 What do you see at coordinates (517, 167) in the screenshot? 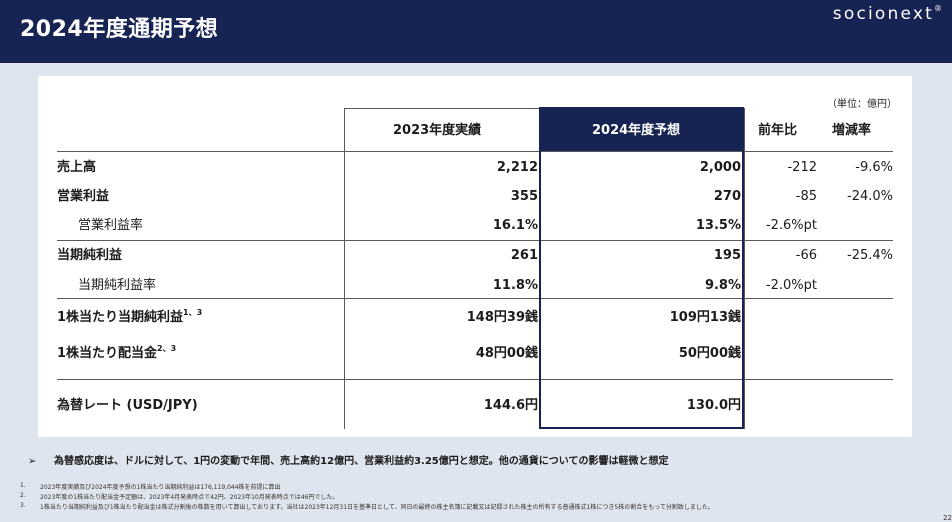
I see `net-sales-2023: 2,212` at bounding box center [517, 167].